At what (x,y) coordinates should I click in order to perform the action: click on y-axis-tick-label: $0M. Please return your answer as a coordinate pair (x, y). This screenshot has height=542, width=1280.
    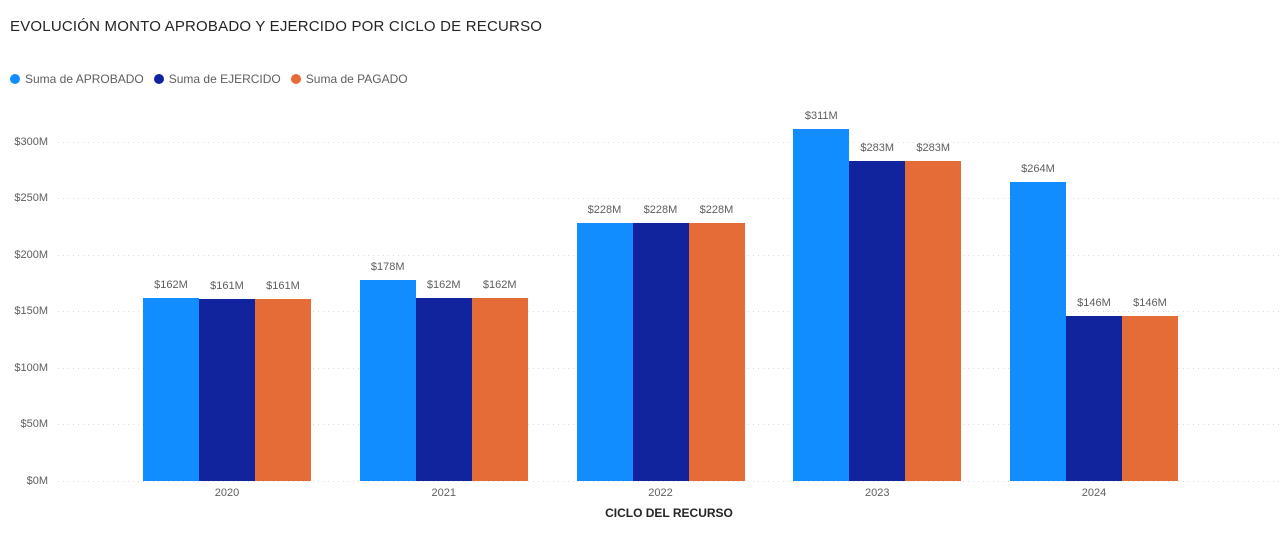
    Looking at the image, I should click on (37, 481).